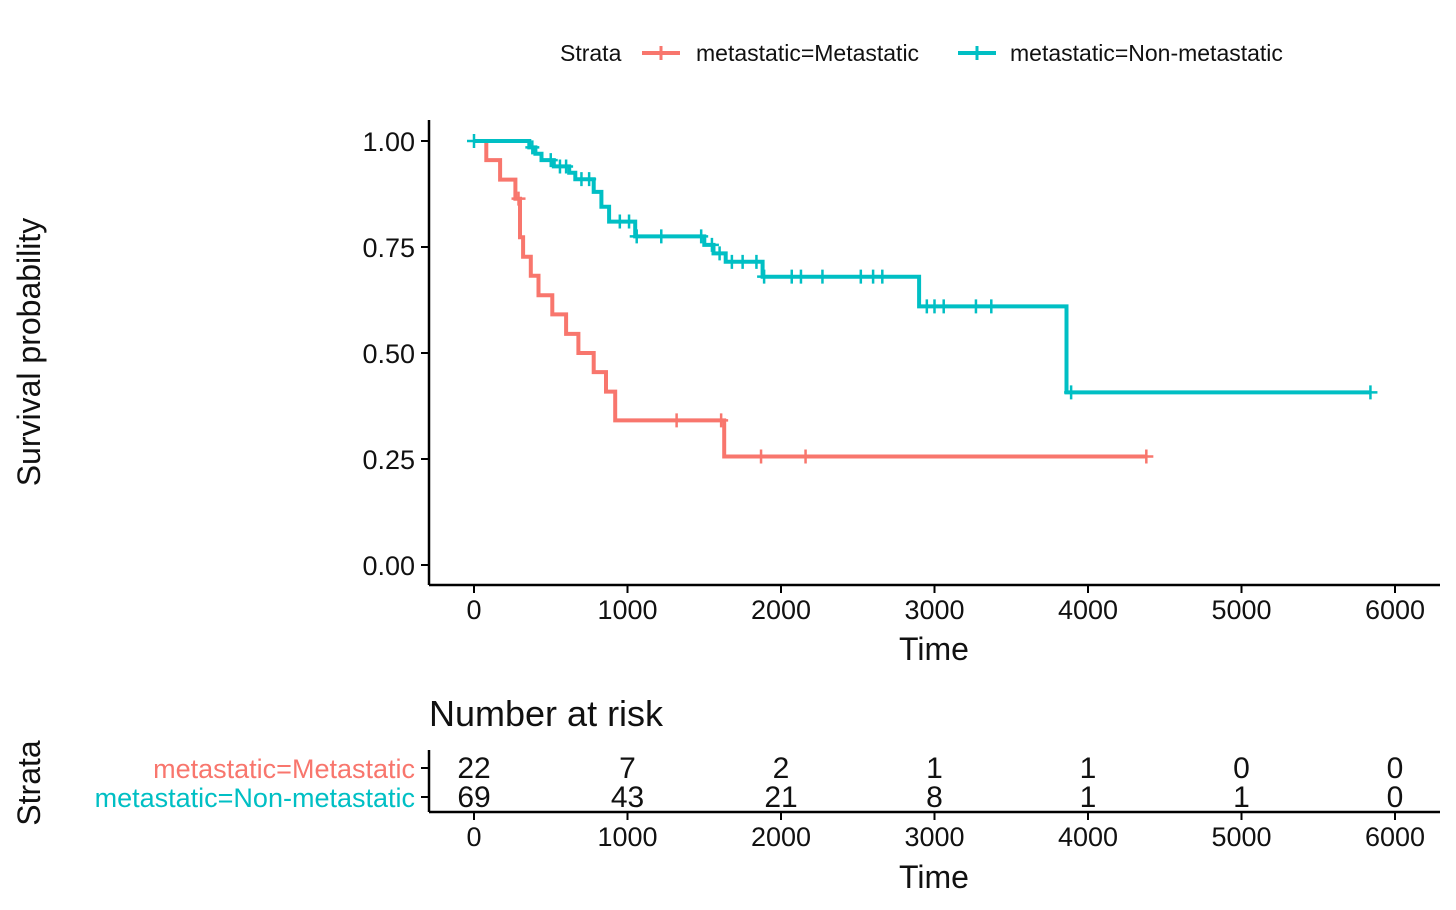  Describe the element at coordinates (473, 797) in the screenshot. I see `risk-count: 69` at that location.